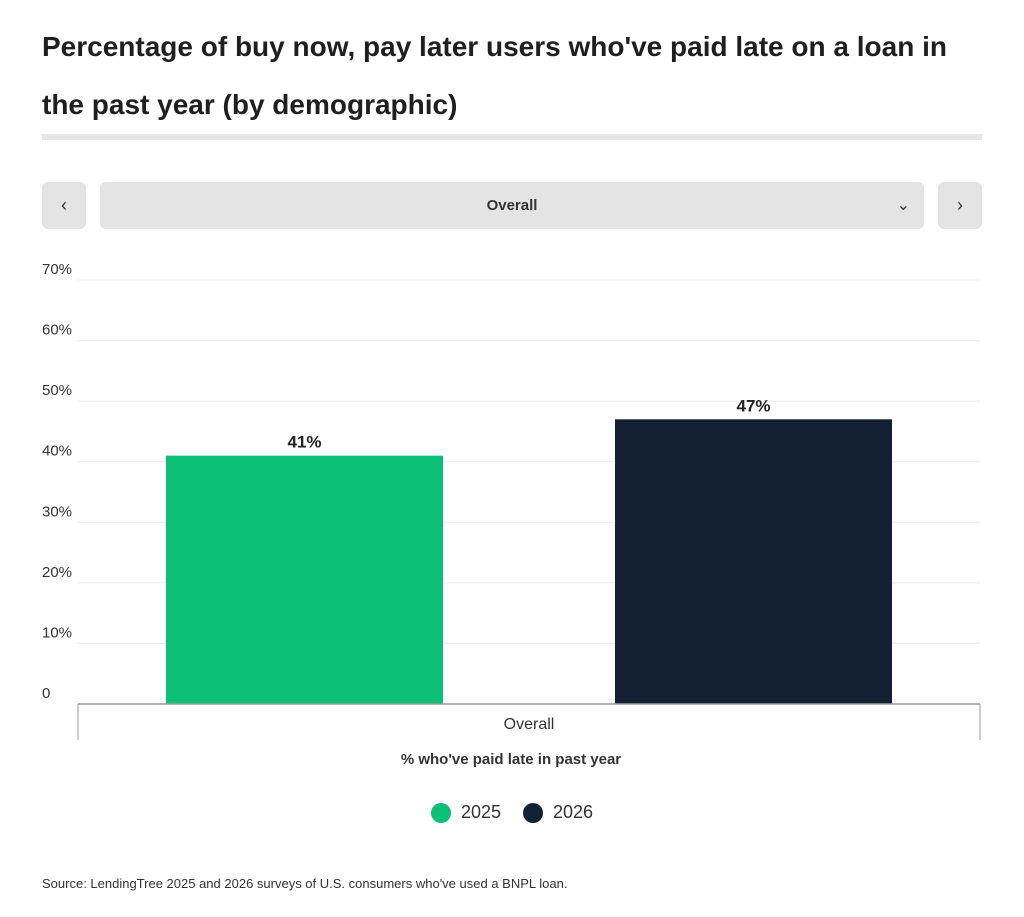  I want to click on y-tick-label: 0, so click(46, 693).